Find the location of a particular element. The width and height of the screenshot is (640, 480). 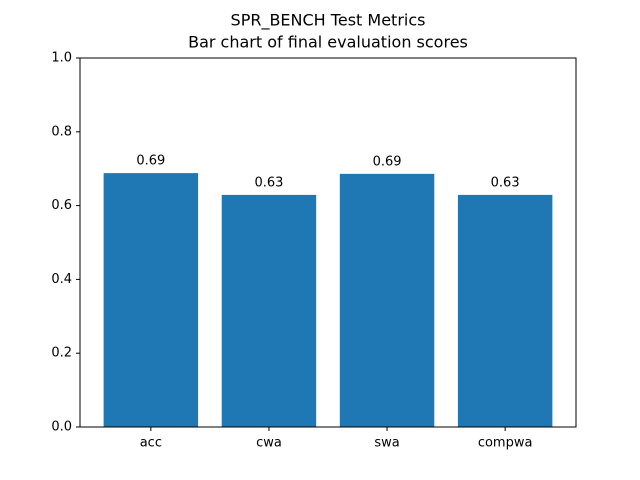

y-tick-label: 0.2 is located at coordinates (61, 353).